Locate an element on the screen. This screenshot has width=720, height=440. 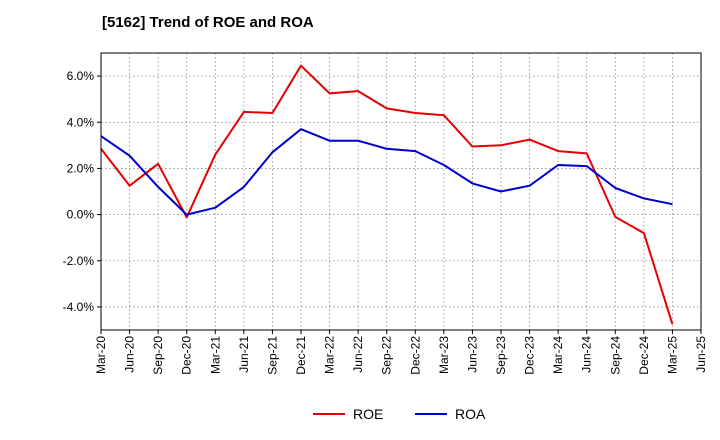
x-tick-label: Jun-22 is located at coordinates (358, 354).